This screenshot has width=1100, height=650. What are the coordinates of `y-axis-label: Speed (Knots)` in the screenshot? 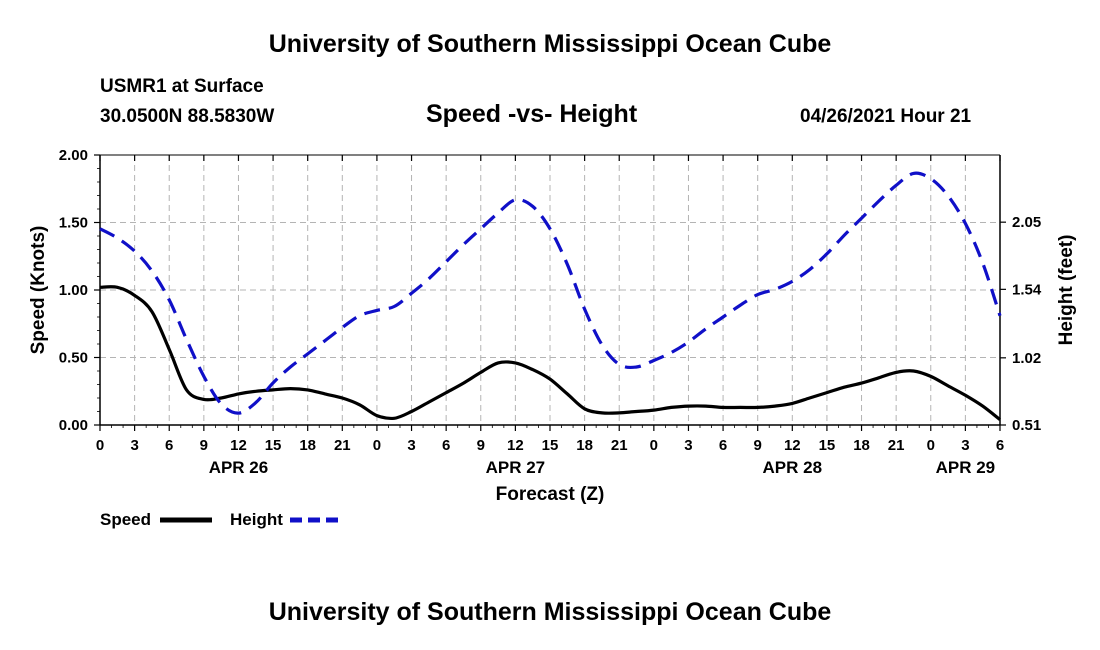 It's located at (38, 290).